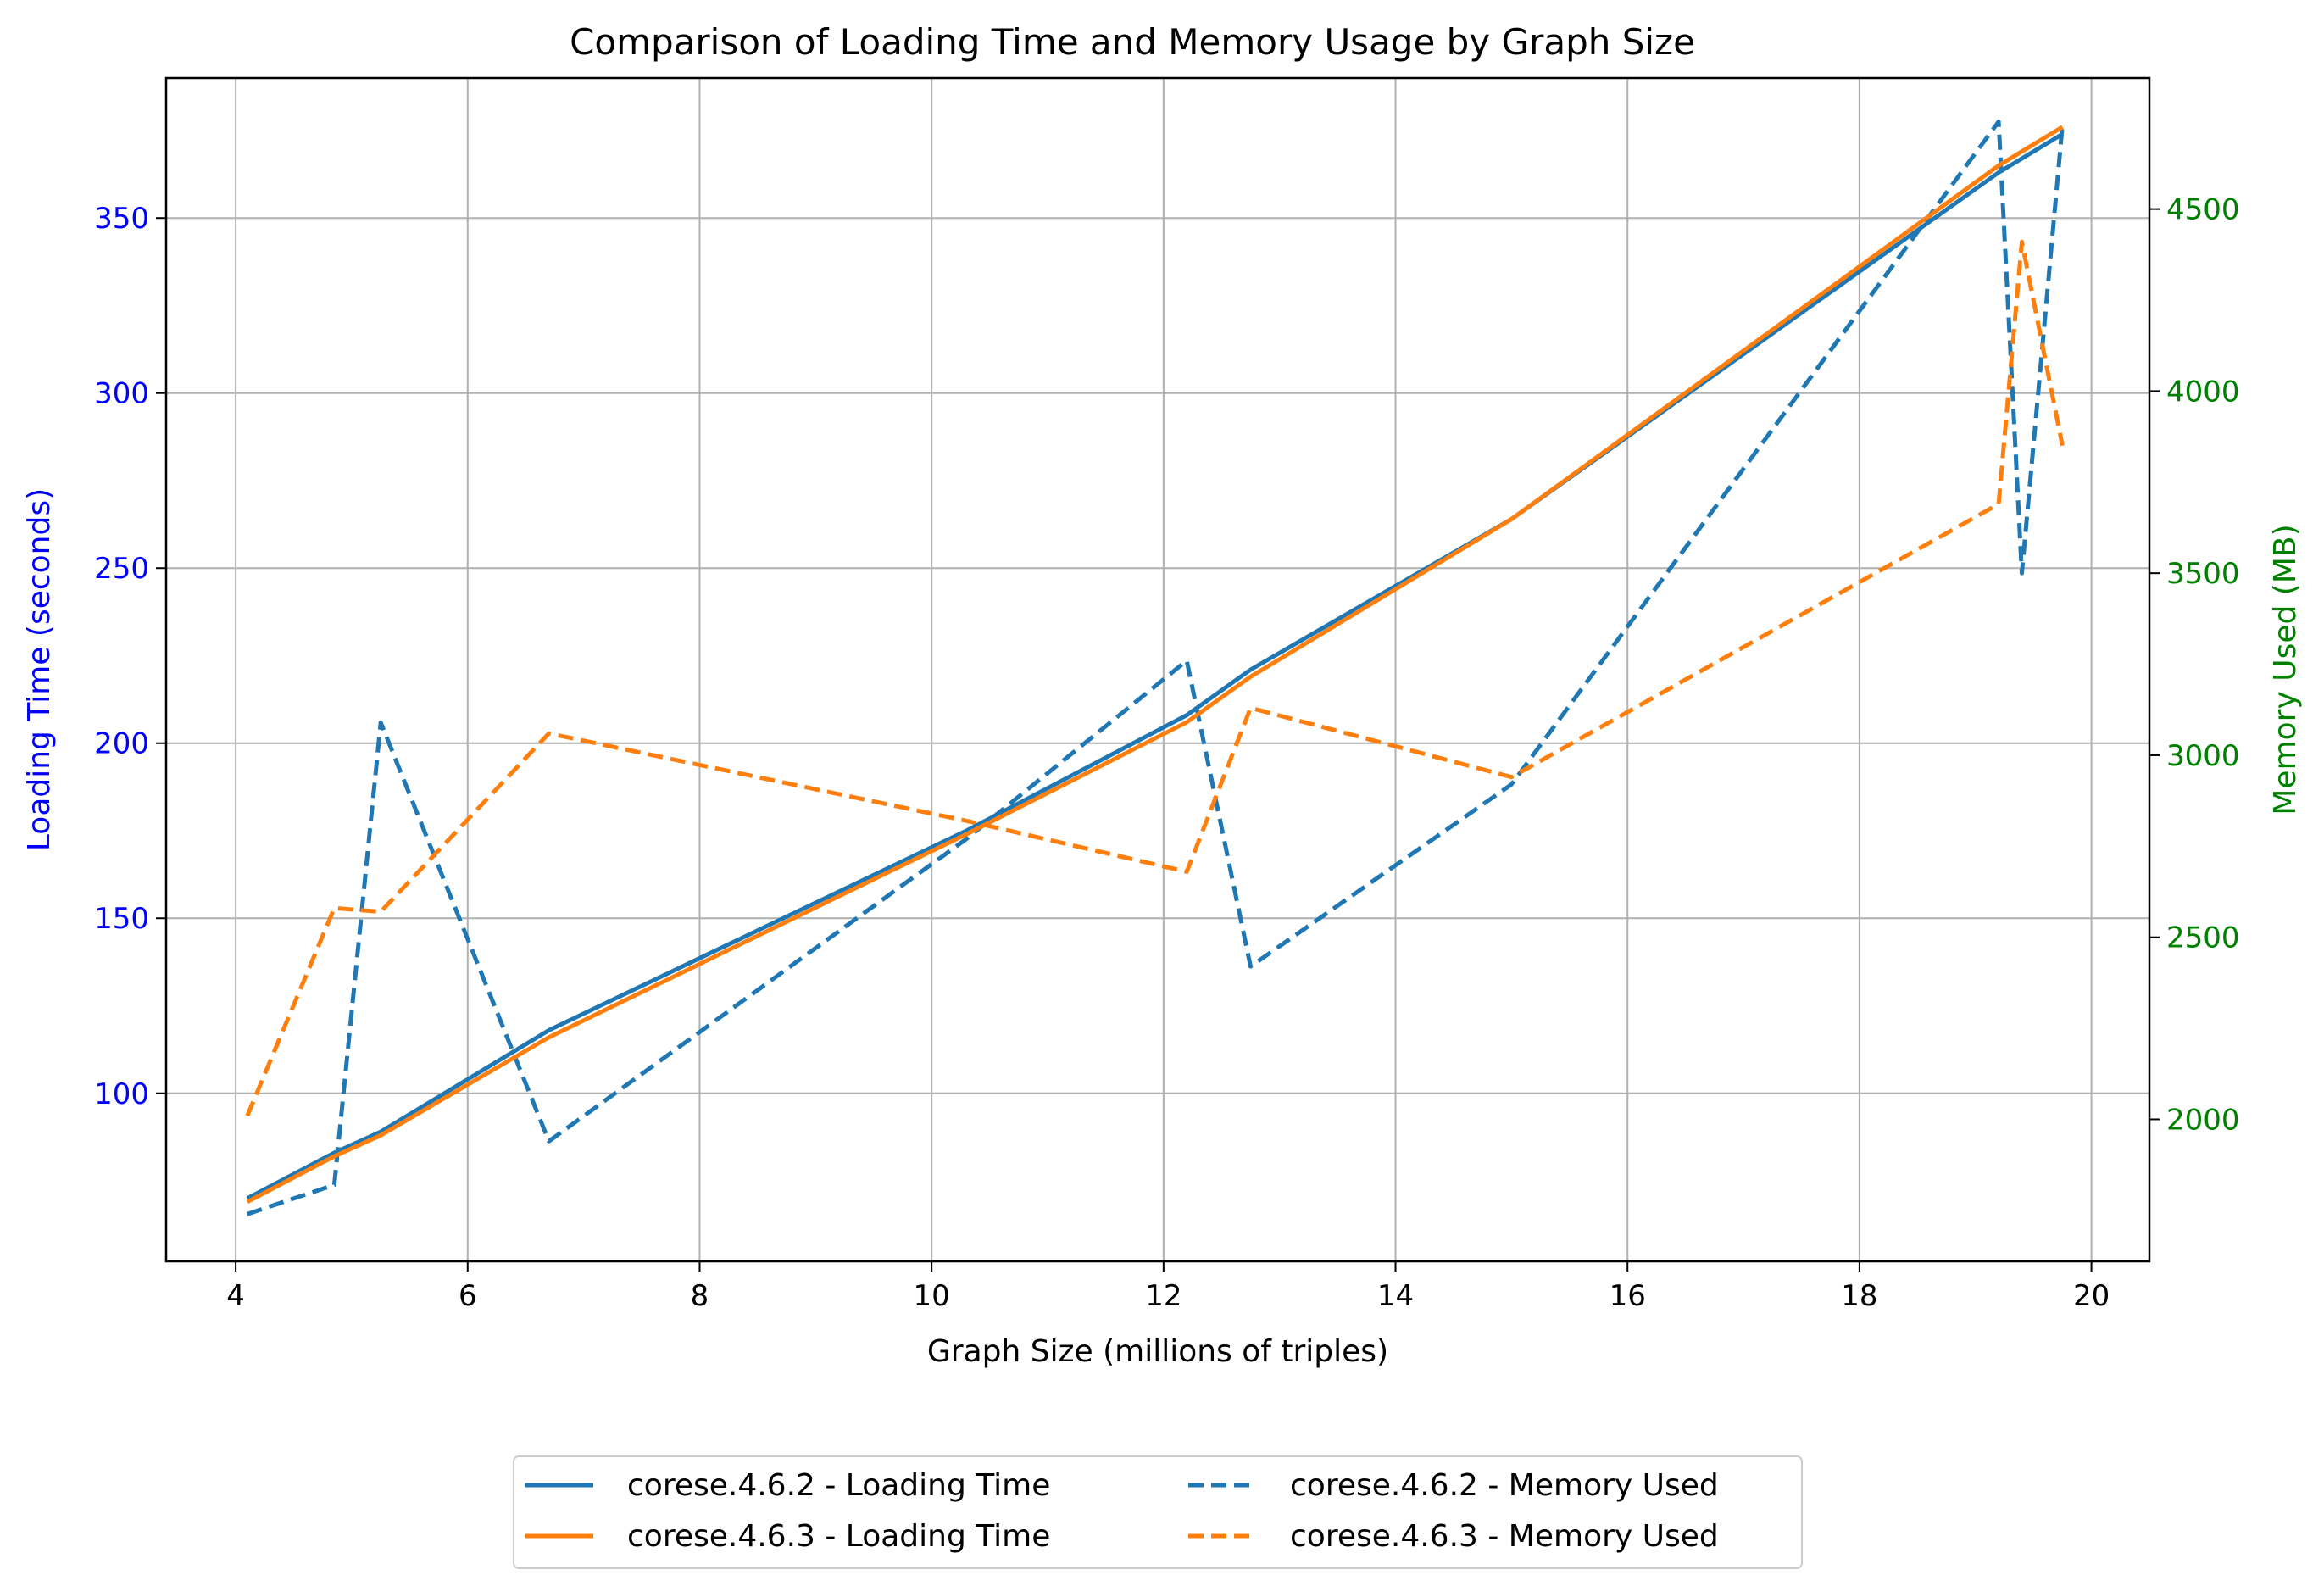 The height and width of the screenshot is (1586, 2324). I want to click on x-tick-label: 6, so click(468, 1296).